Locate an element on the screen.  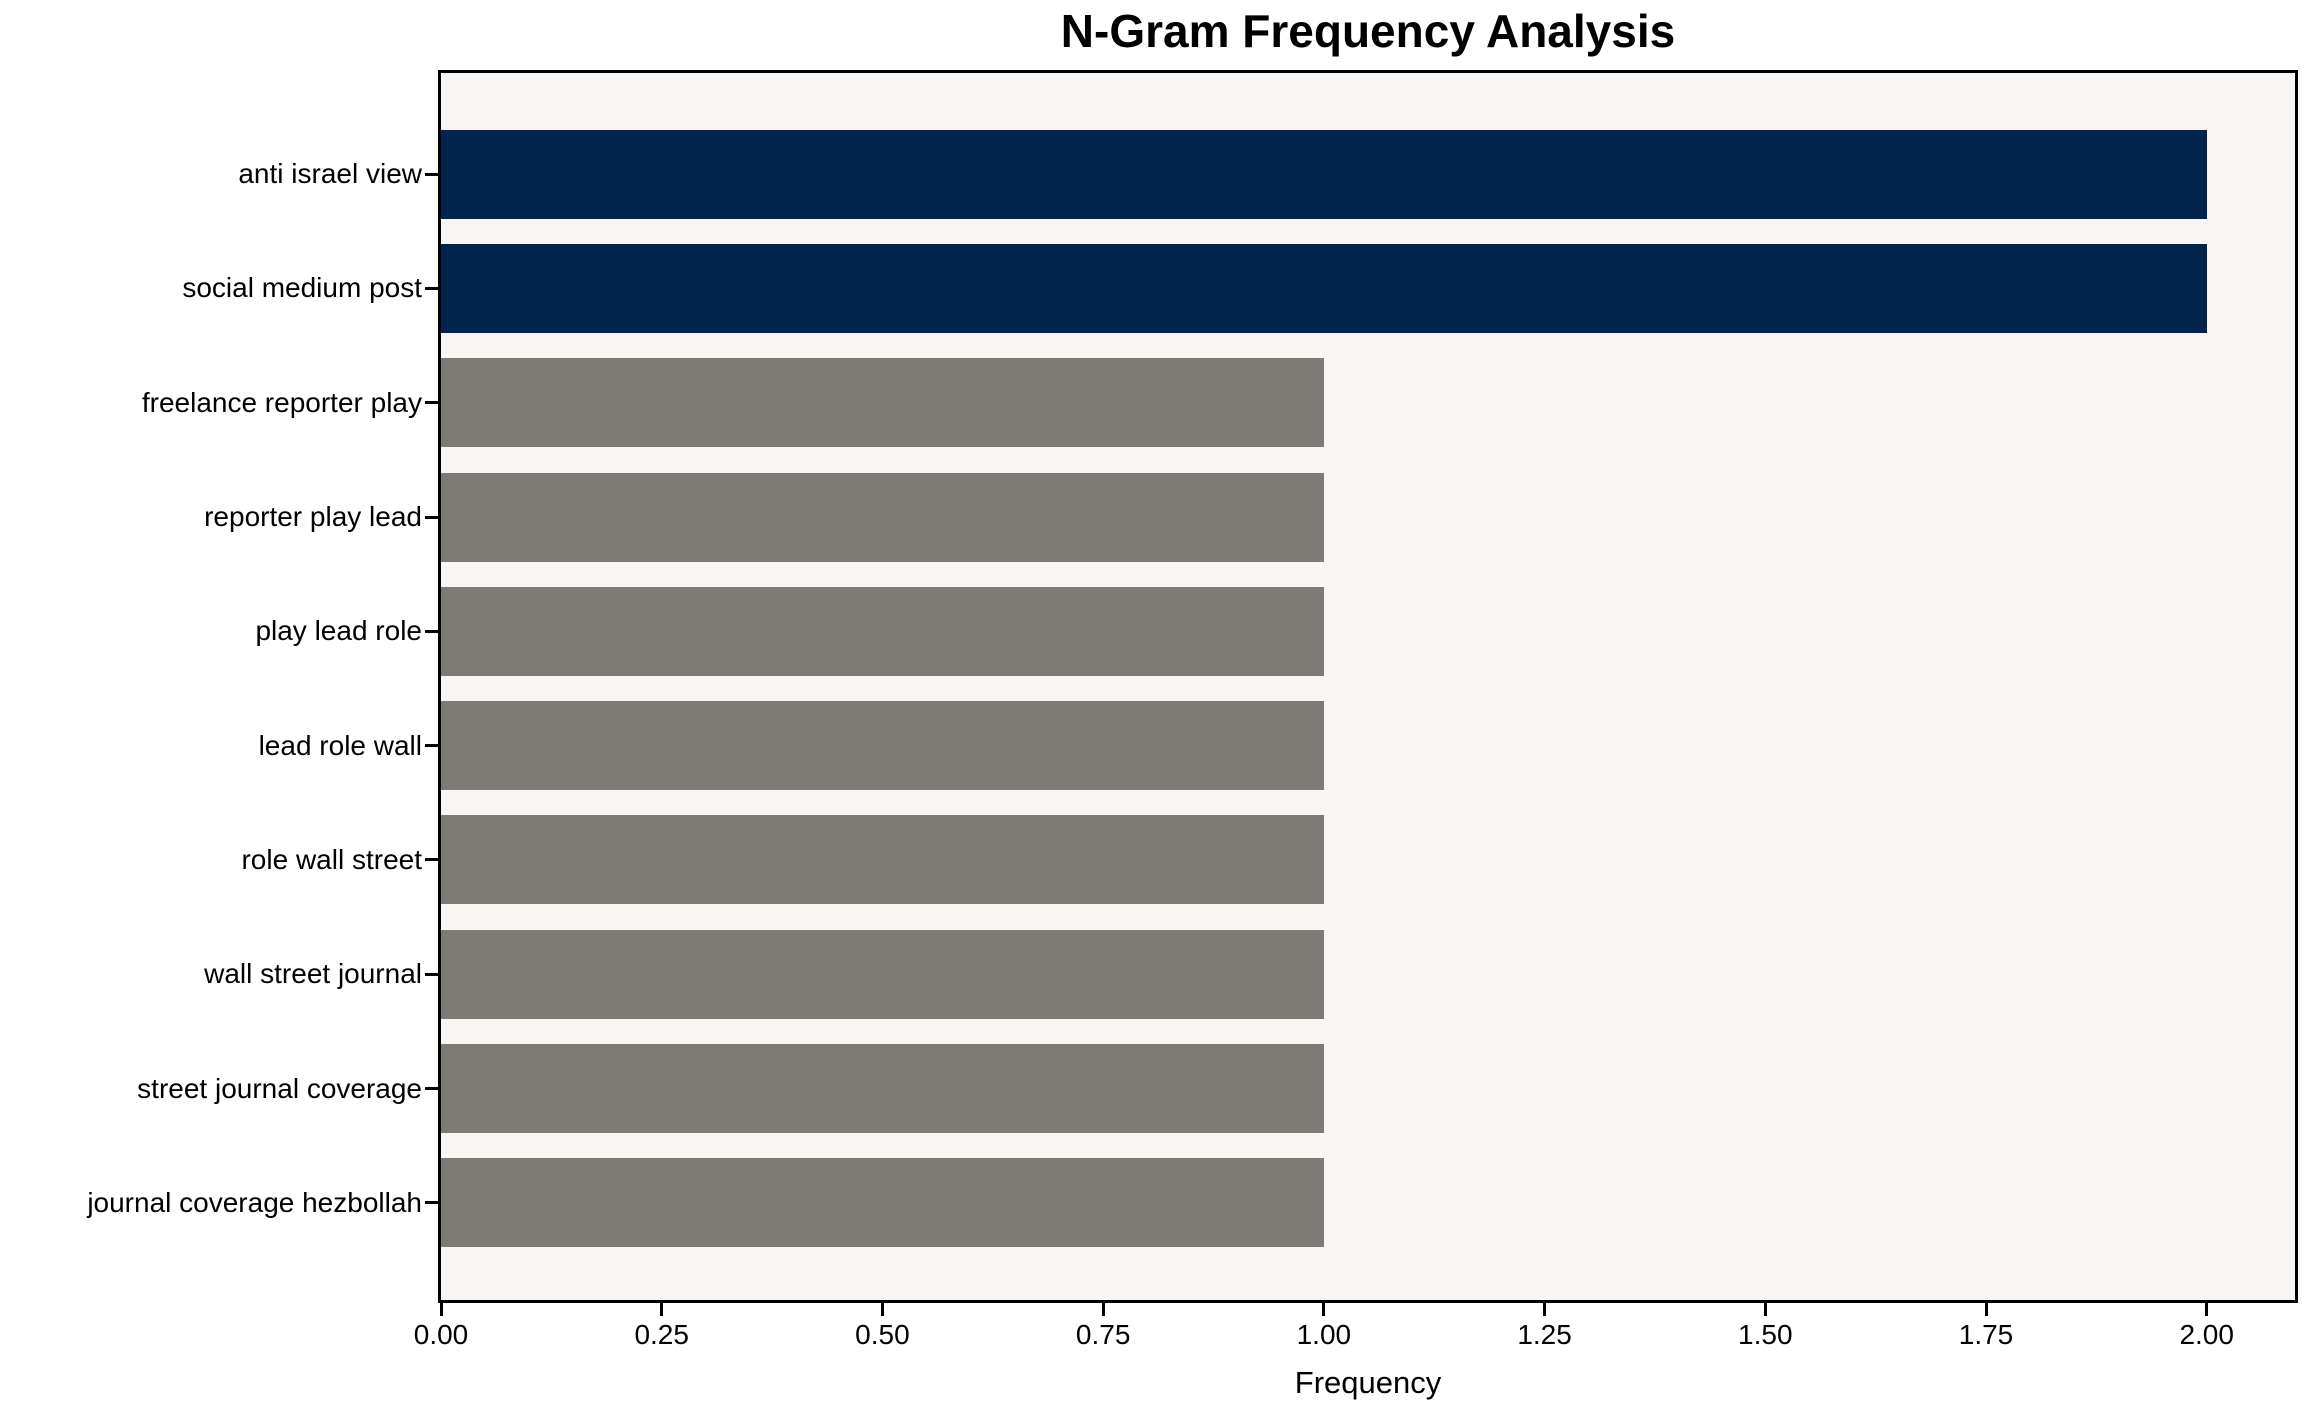
y-tick-label: reporter play lead is located at coordinates (313, 517).